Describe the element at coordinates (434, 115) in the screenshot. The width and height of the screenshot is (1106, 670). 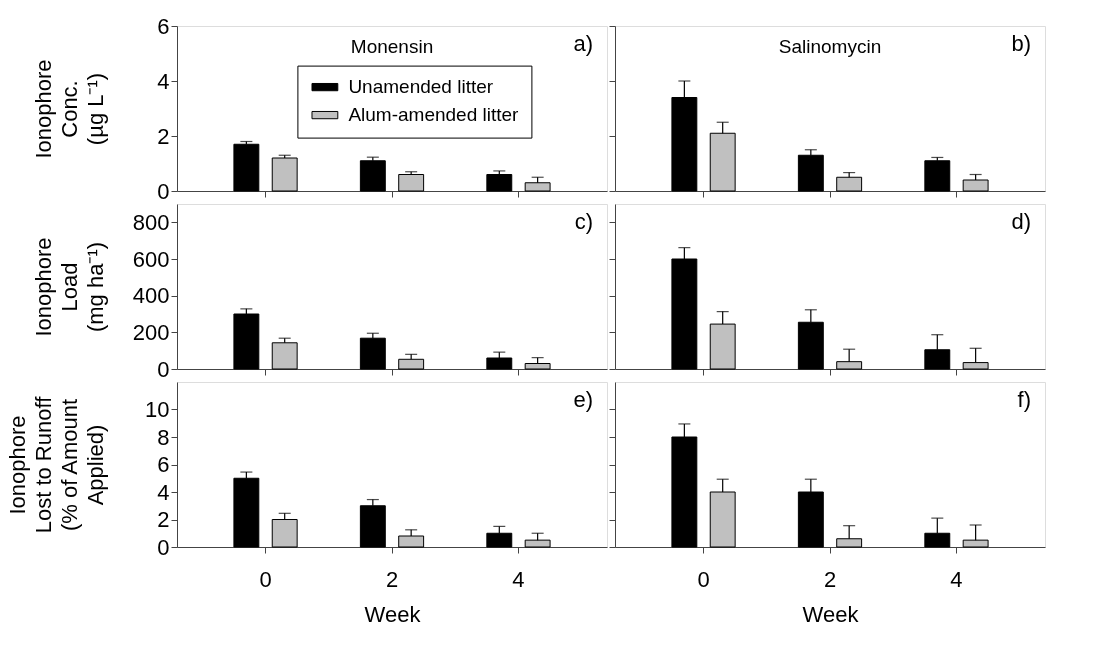
I see `legend-label: Alum-amended litter` at that location.